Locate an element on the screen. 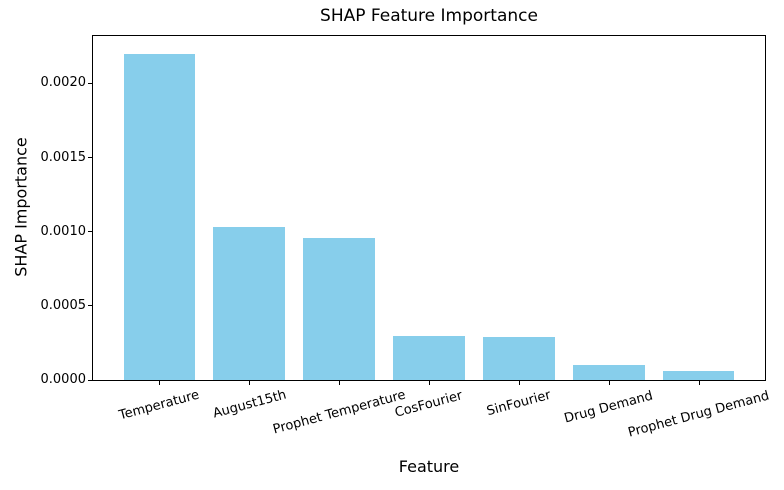  y-tick-label: 0.0005 is located at coordinates (63, 305).